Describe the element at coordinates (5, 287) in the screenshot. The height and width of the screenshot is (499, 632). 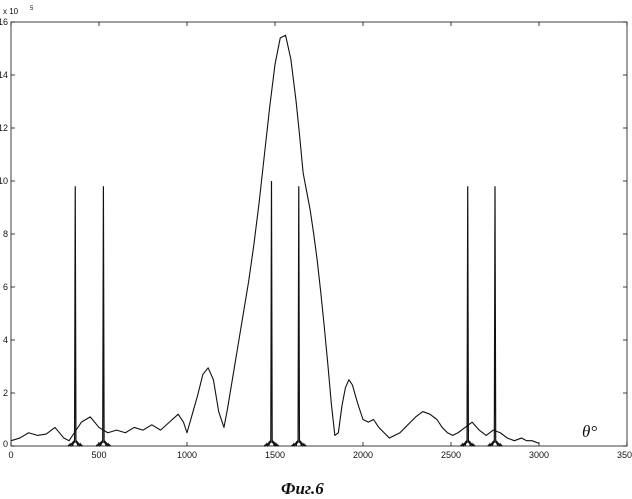
I see `y-tick-label: 6` at that location.